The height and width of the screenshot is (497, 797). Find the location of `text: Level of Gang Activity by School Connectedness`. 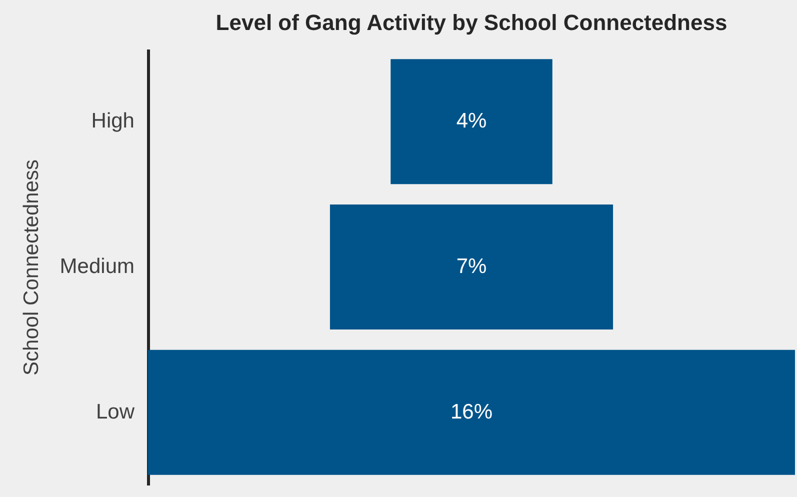

text: Level of Gang Activity by School Connectedness is located at coordinates (472, 22).